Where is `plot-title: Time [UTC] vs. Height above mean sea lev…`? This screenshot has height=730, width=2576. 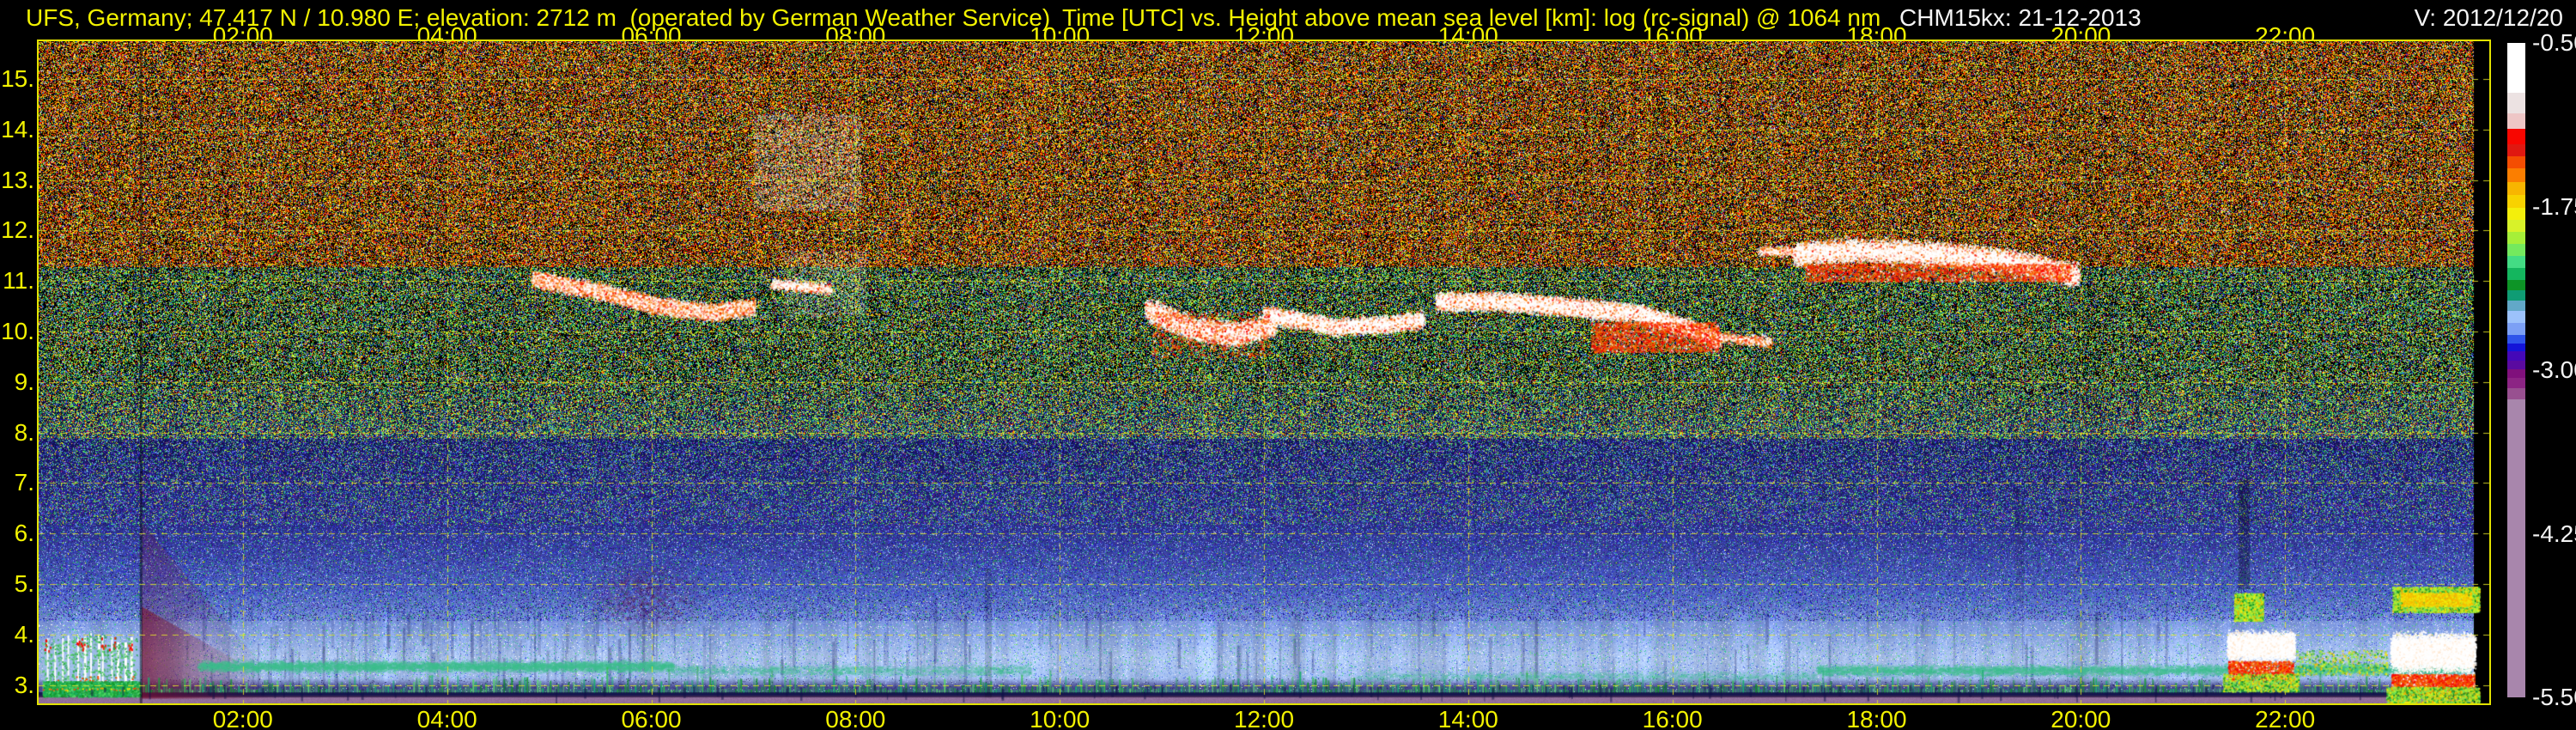 plot-title: Time [UTC] vs. Height above mean sea lev… is located at coordinates (1471, 17).